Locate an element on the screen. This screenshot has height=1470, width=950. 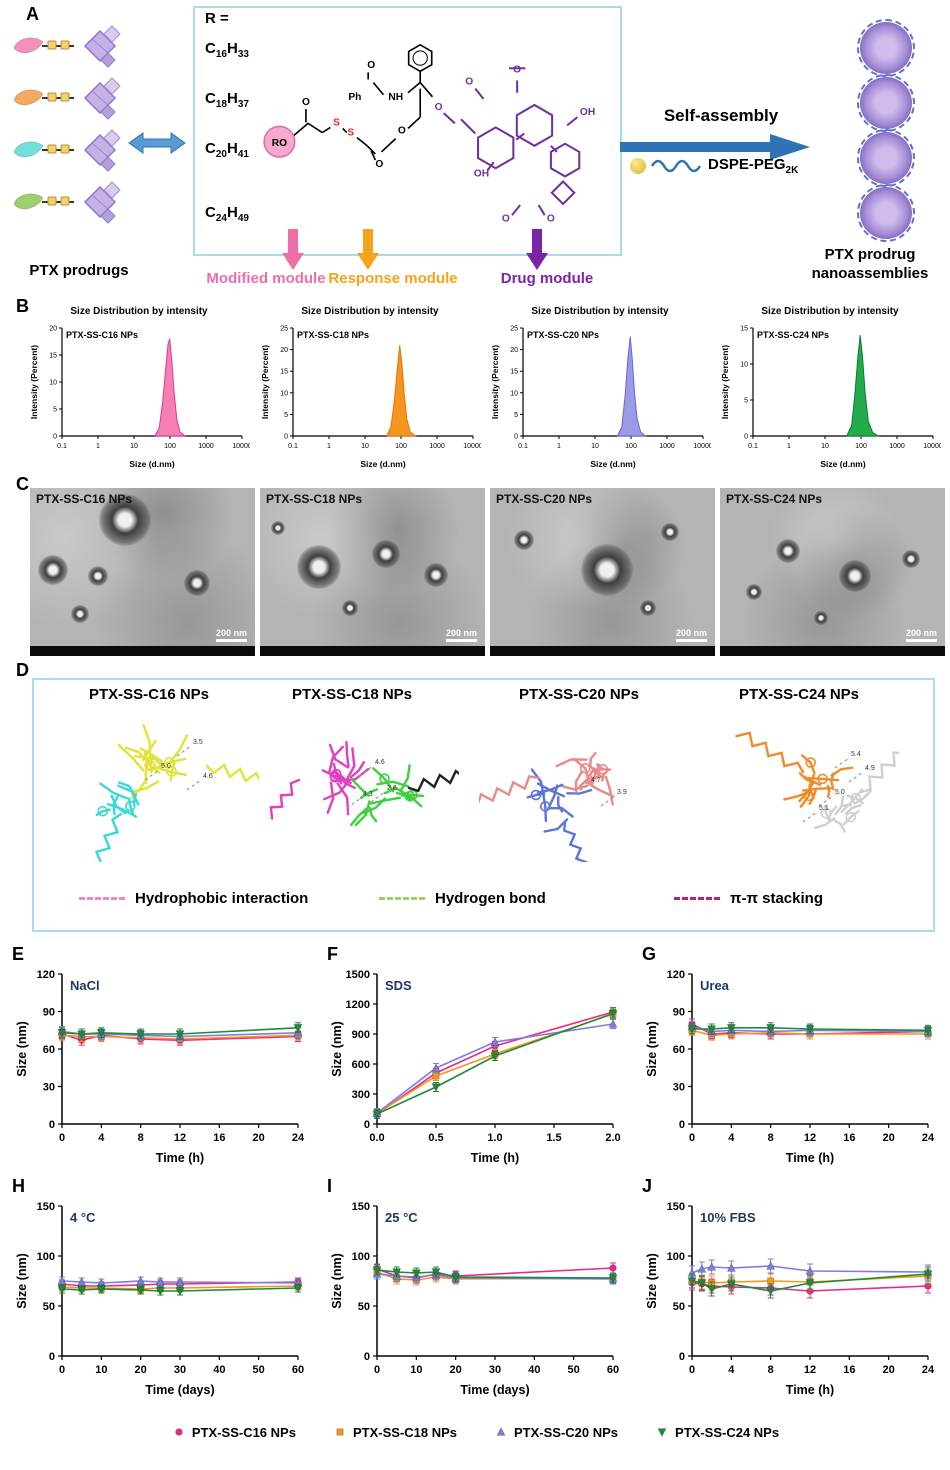
svg-text: 4.7 is located at coordinates (596, 780).